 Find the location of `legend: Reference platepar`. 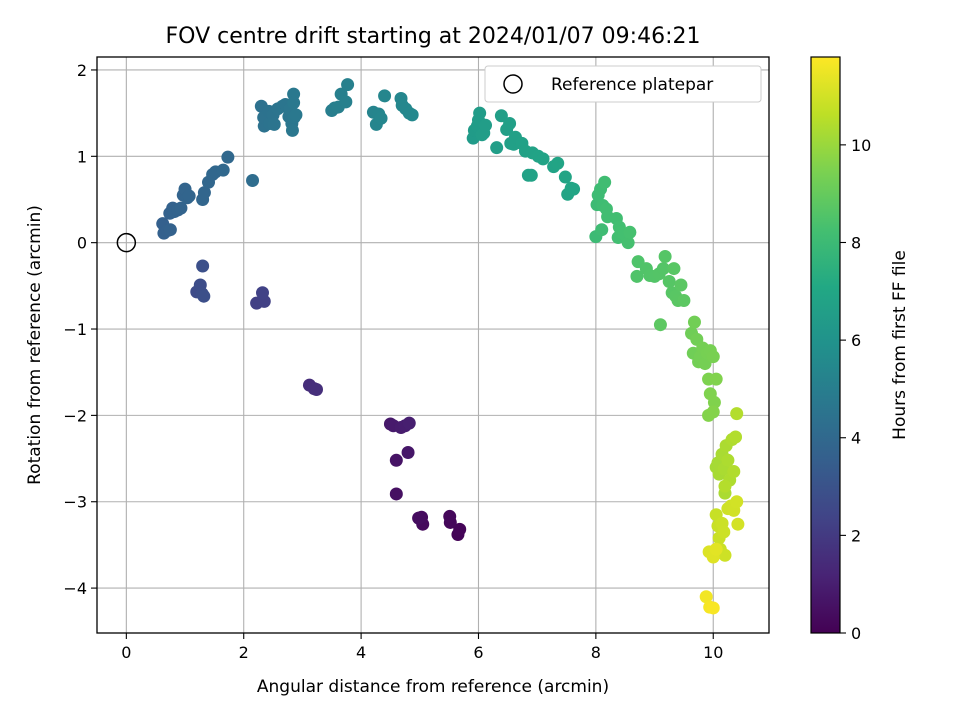

legend: Reference platepar is located at coordinates (623, 84).